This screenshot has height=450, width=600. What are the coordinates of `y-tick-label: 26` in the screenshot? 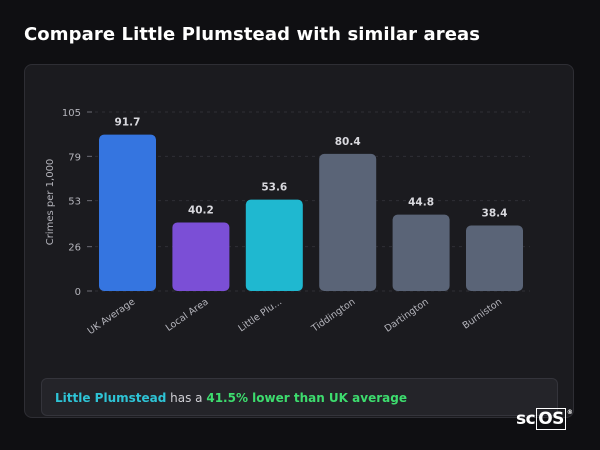 It's located at (74, 248).